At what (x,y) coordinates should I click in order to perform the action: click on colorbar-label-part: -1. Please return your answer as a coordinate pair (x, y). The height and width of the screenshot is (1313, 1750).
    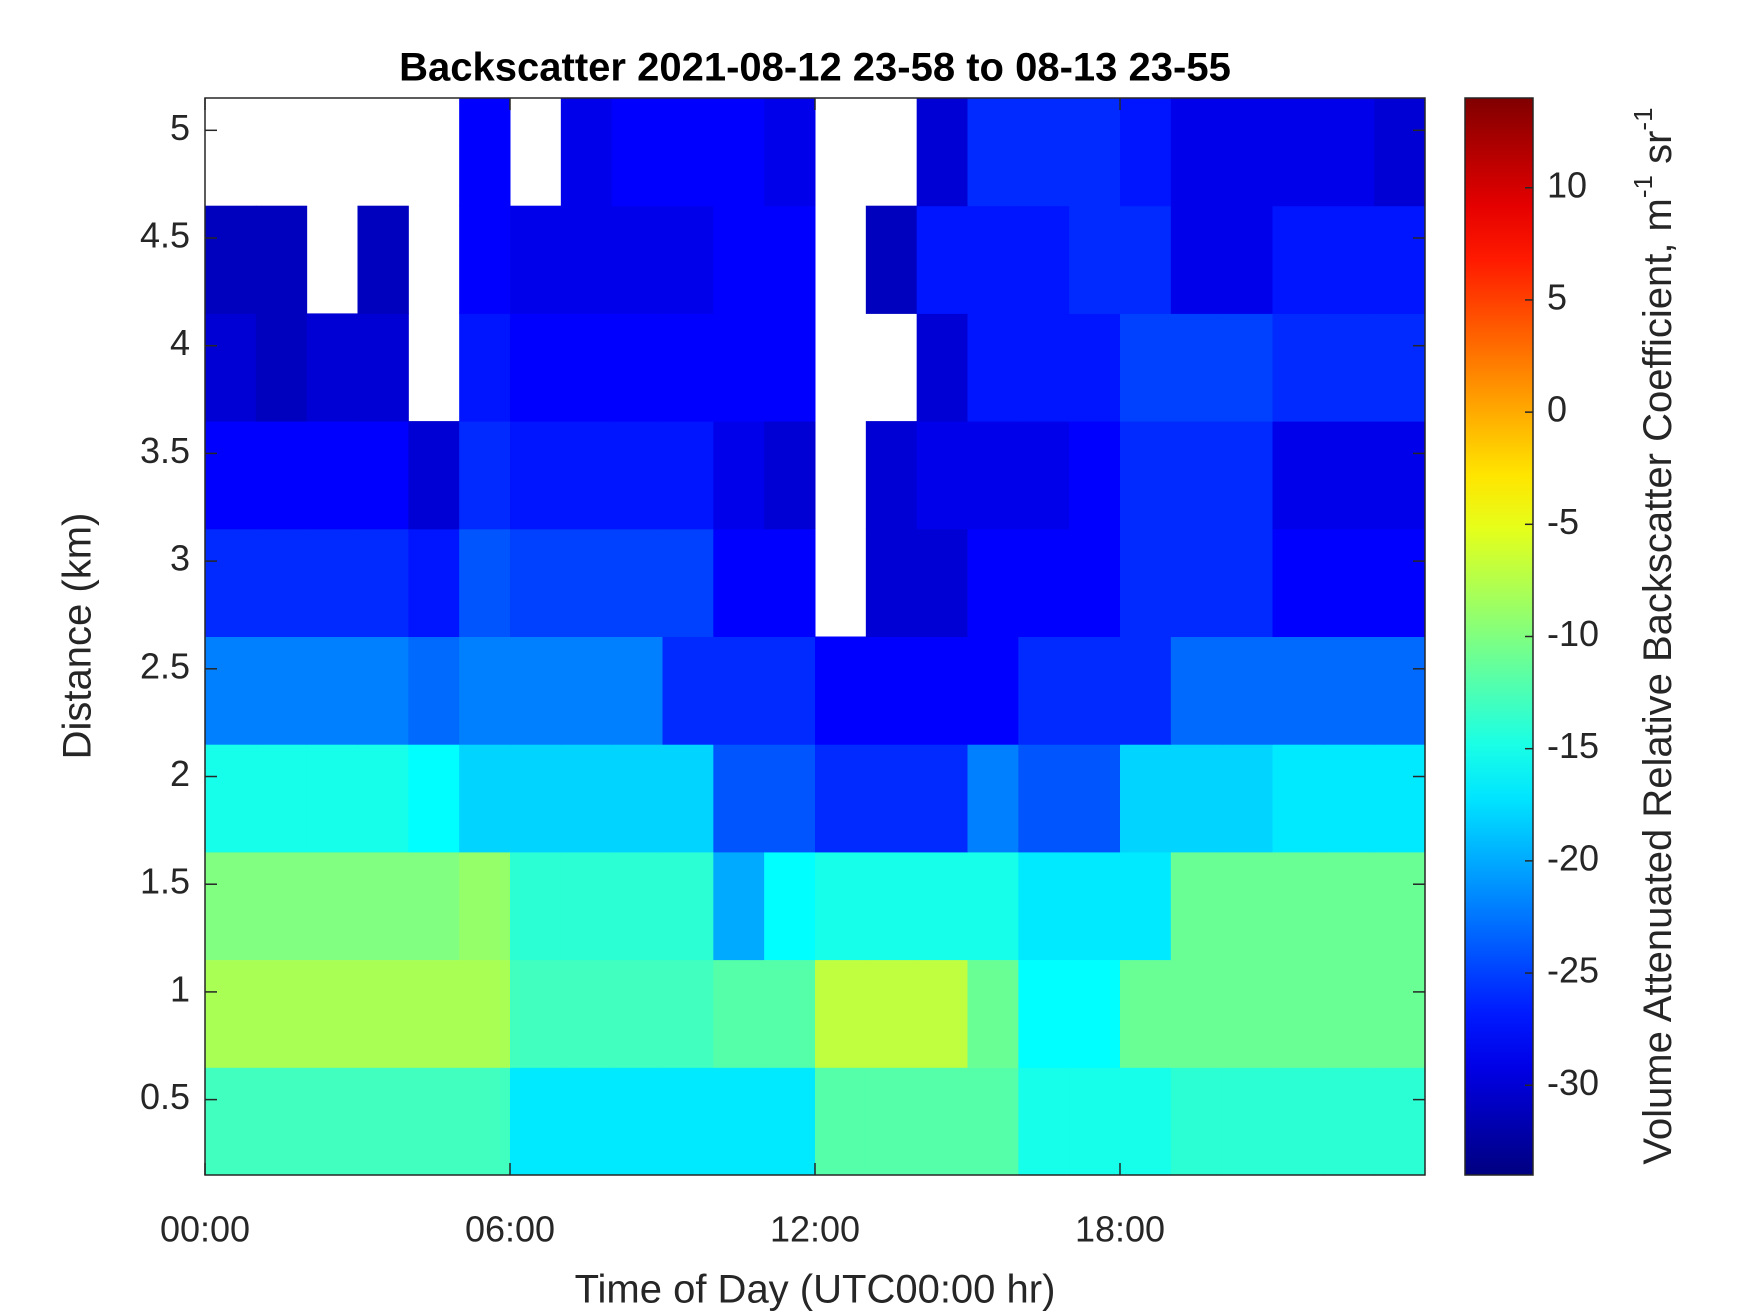
    Looking at the image, I should click on (1643, 118).